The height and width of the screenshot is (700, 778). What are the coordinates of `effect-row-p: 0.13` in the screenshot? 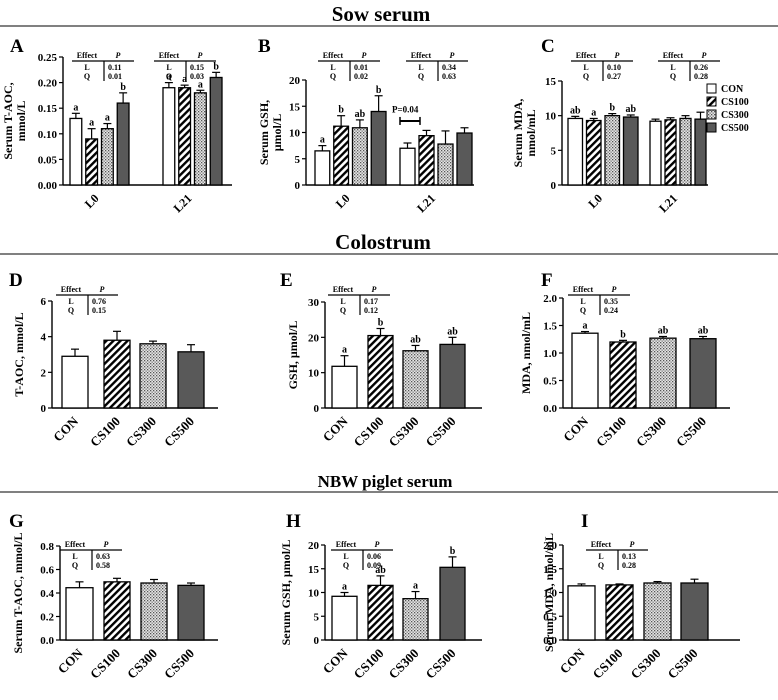 It's located at (629, 556).